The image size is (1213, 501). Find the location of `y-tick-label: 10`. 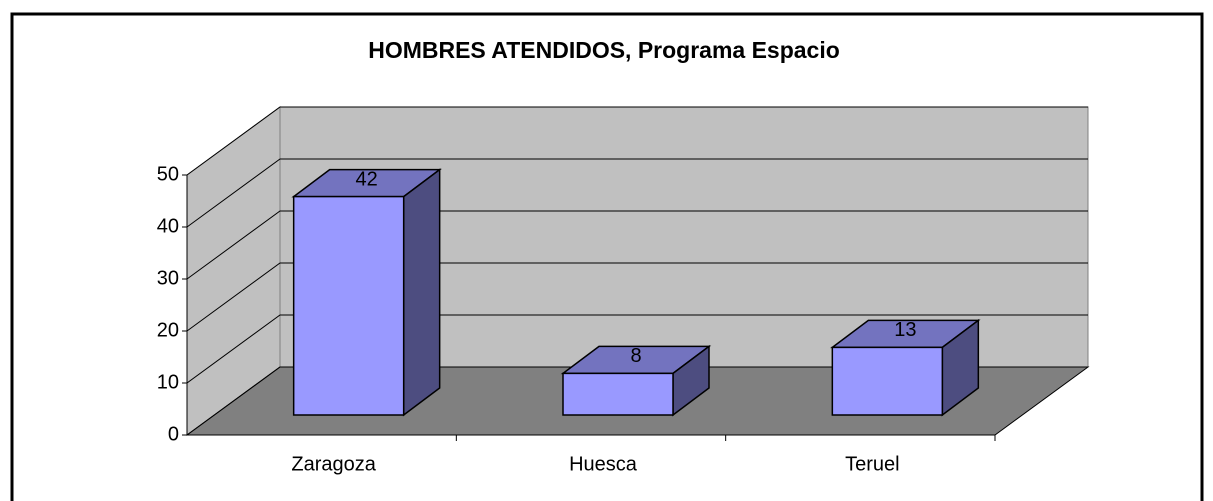

y-tick-label: 10 is located at coordinates (168, 382).